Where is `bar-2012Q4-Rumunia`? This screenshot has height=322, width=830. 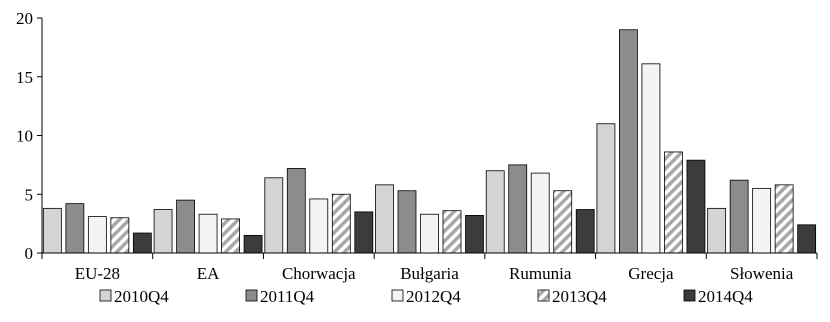 bar-2012Q4-Rumunia is located at coordinates (540, 213).